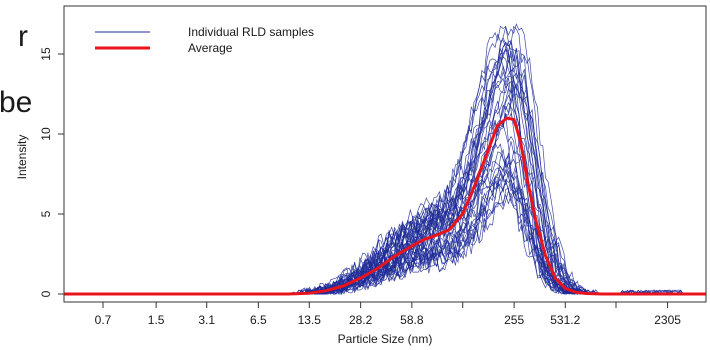  What do you see at coordinates (46, 213) in the screenshot?
I see `y-tick-label: 5` at bounding box center [46, 213].